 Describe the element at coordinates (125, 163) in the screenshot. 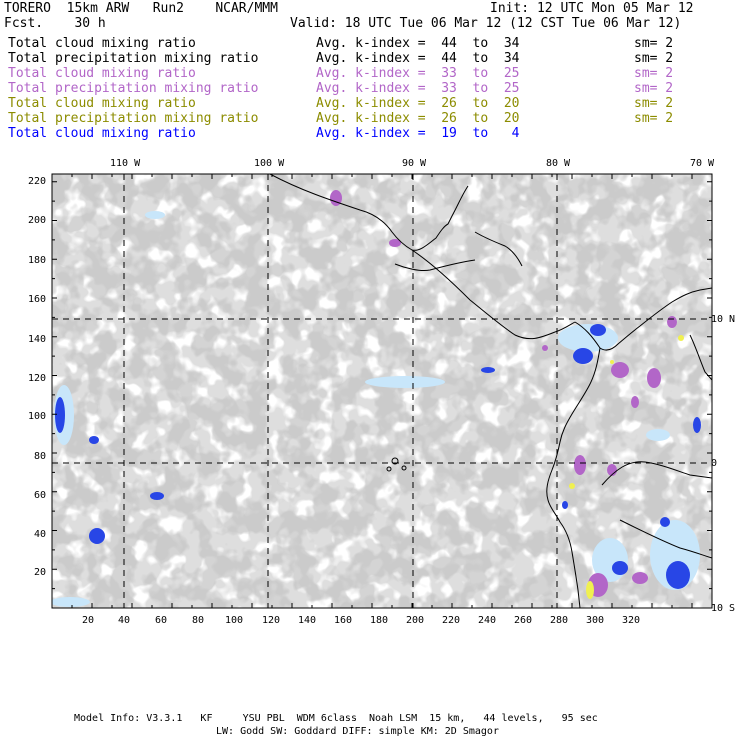

I see `lon-label-110w: 110 W` at that location.